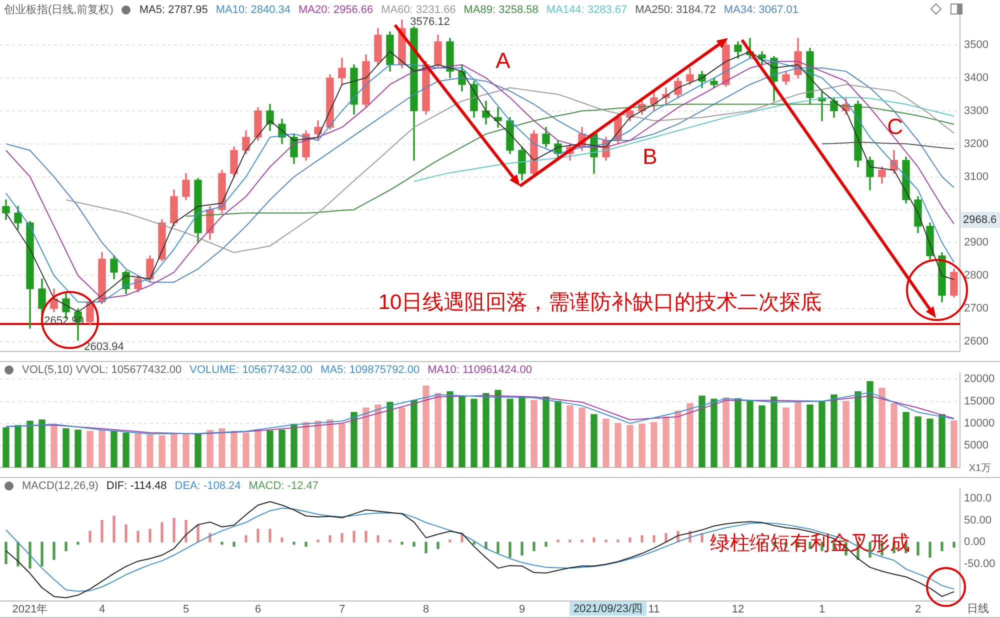  What do you see at coordinates (430, 22) in the screenshot?
I see `annotation: 3576.12` at bounding box center [430, 22].